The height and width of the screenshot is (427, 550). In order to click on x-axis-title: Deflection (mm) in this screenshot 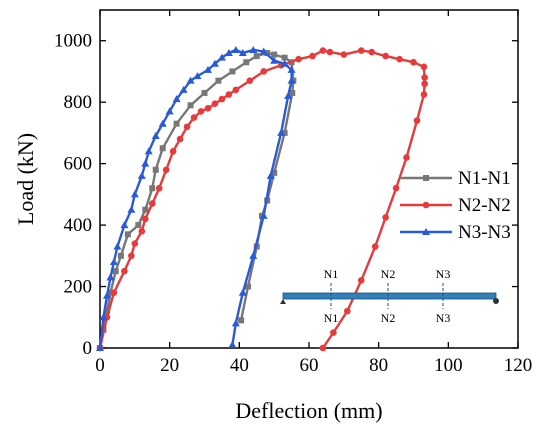, I will do `click(308, 410)`.